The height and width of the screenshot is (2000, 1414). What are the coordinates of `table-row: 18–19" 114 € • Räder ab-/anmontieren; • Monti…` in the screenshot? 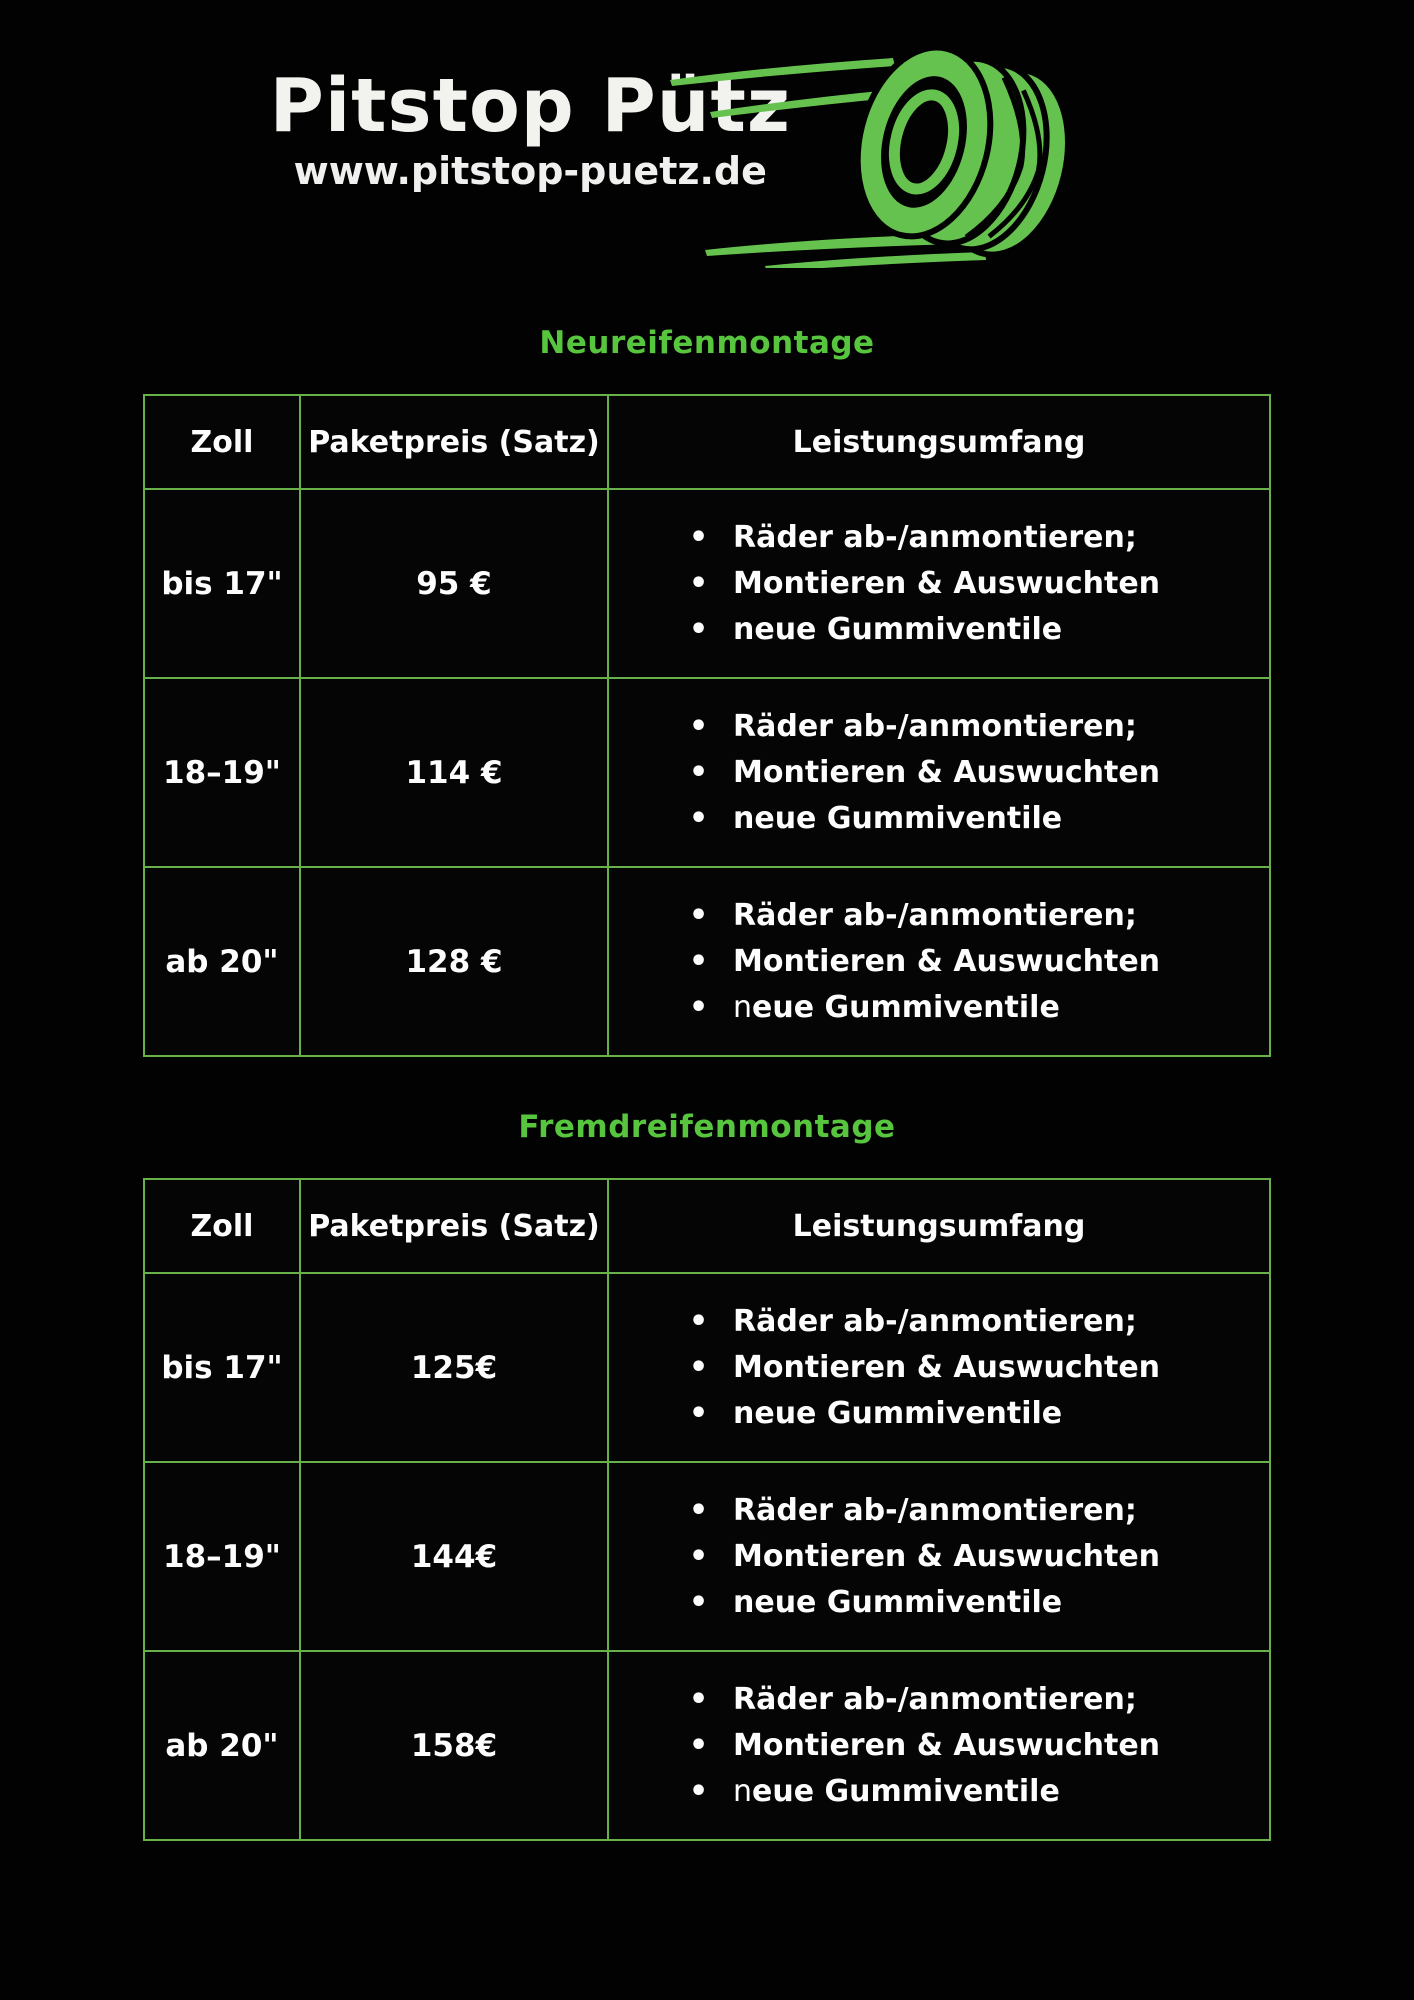 It's located at (707, 772).